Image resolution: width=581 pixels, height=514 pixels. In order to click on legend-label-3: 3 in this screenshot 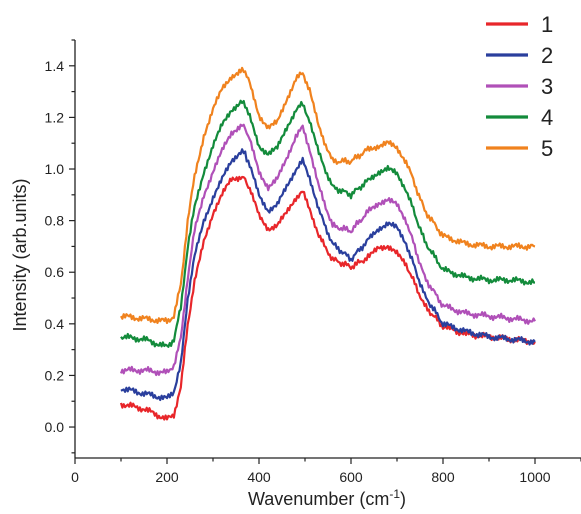, I will do `click(547, 86)`.